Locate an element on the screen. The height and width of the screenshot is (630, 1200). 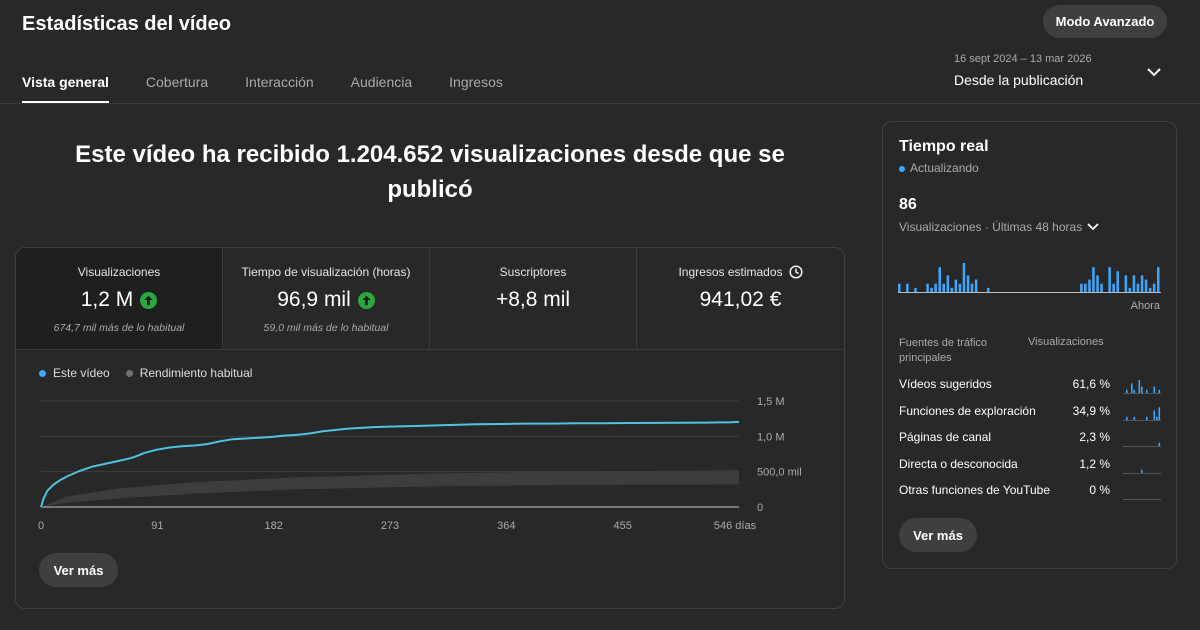
traffic-source-percent: 34,9 % is located at coordinates (1091, 410).